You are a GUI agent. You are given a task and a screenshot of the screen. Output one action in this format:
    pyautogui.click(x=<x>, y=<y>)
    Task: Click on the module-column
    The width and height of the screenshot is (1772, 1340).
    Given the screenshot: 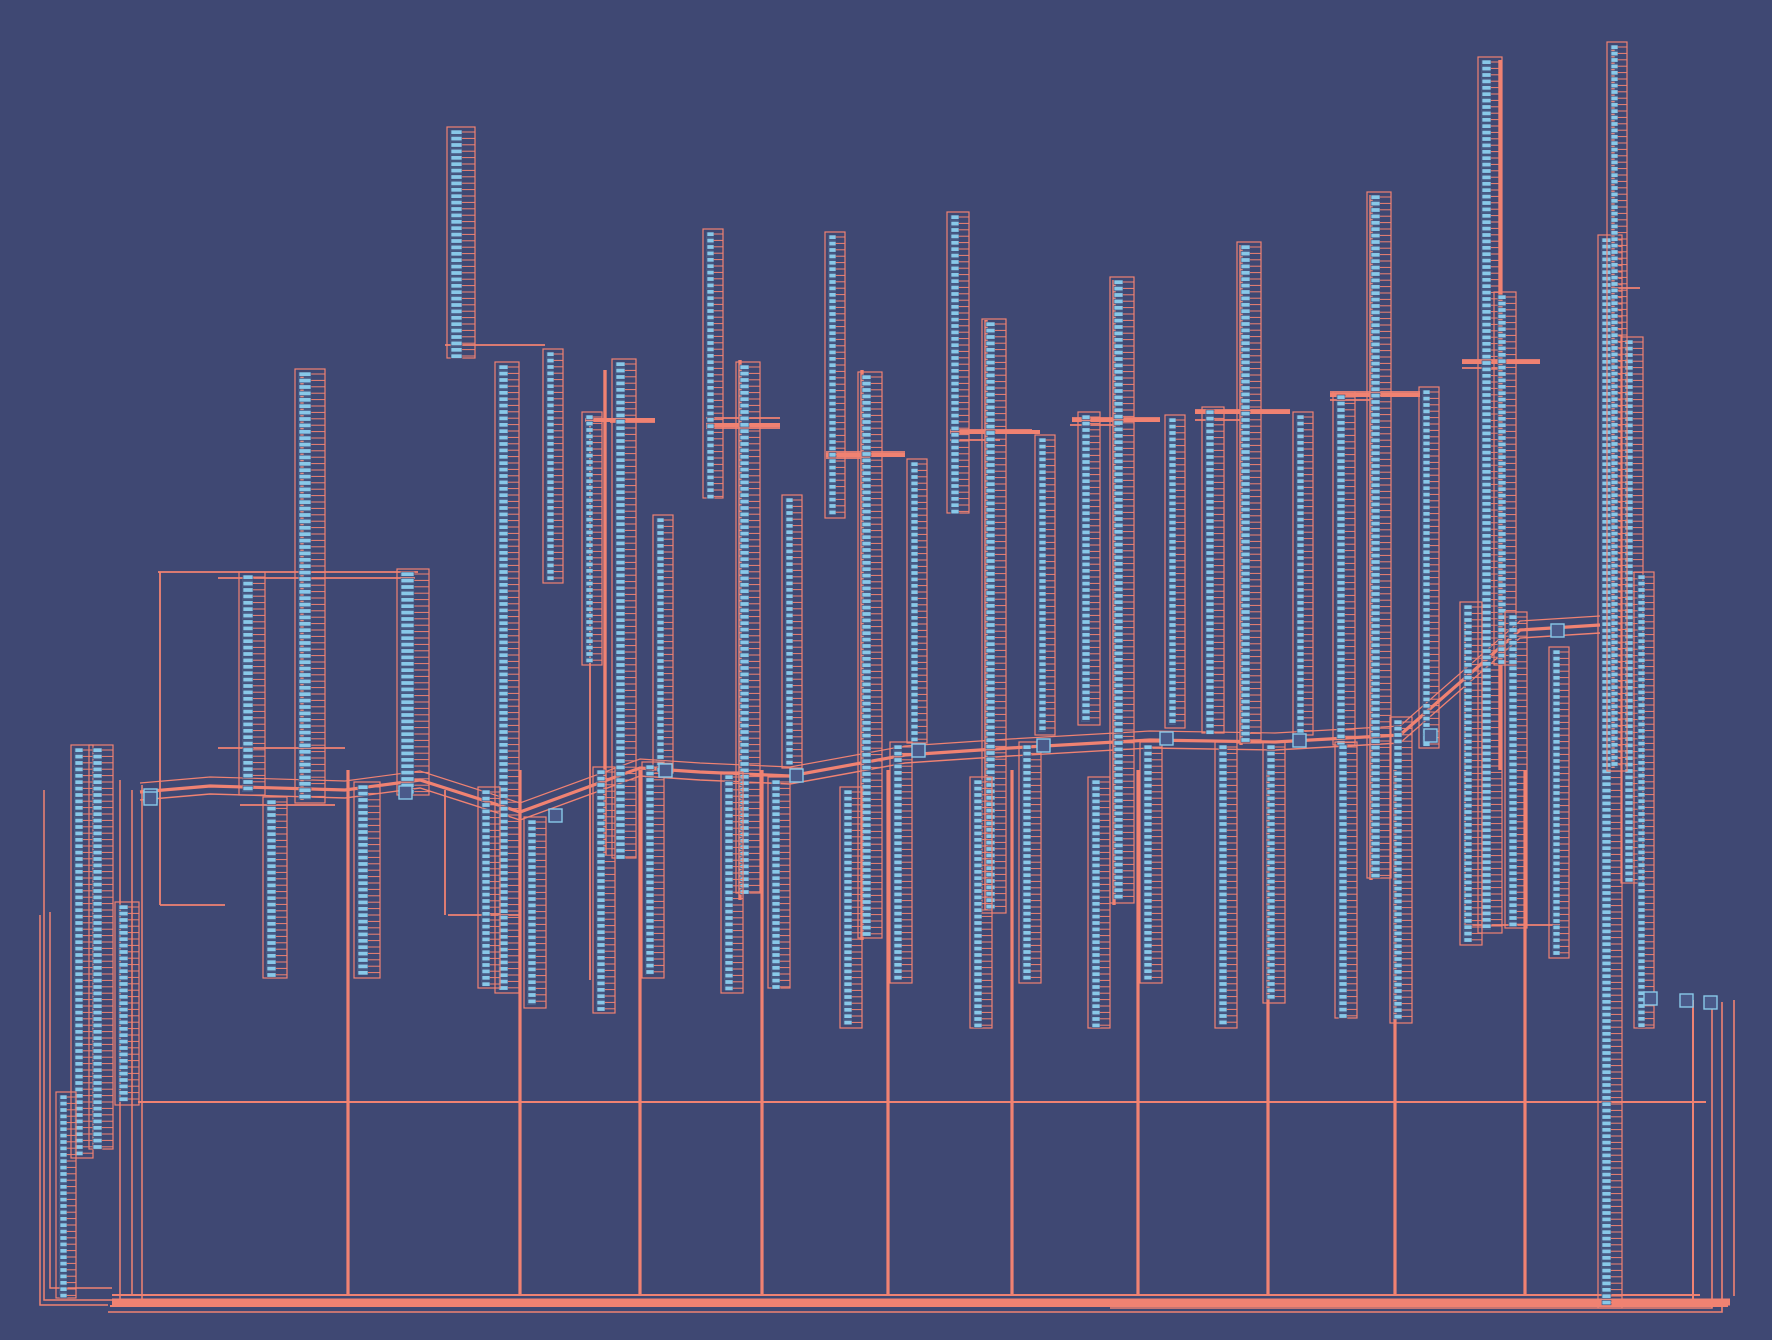 What is the action you would take?
    pyautogui.click(x=553, y=466)
    